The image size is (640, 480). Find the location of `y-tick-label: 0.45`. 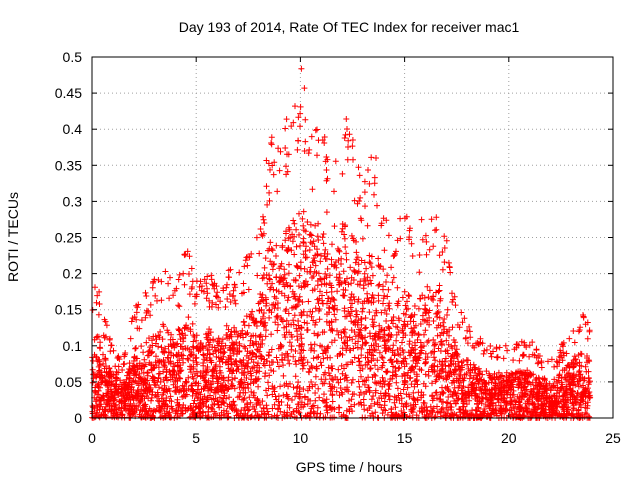

y-tick-label: 0.45 is located at coordinates (68, 93).